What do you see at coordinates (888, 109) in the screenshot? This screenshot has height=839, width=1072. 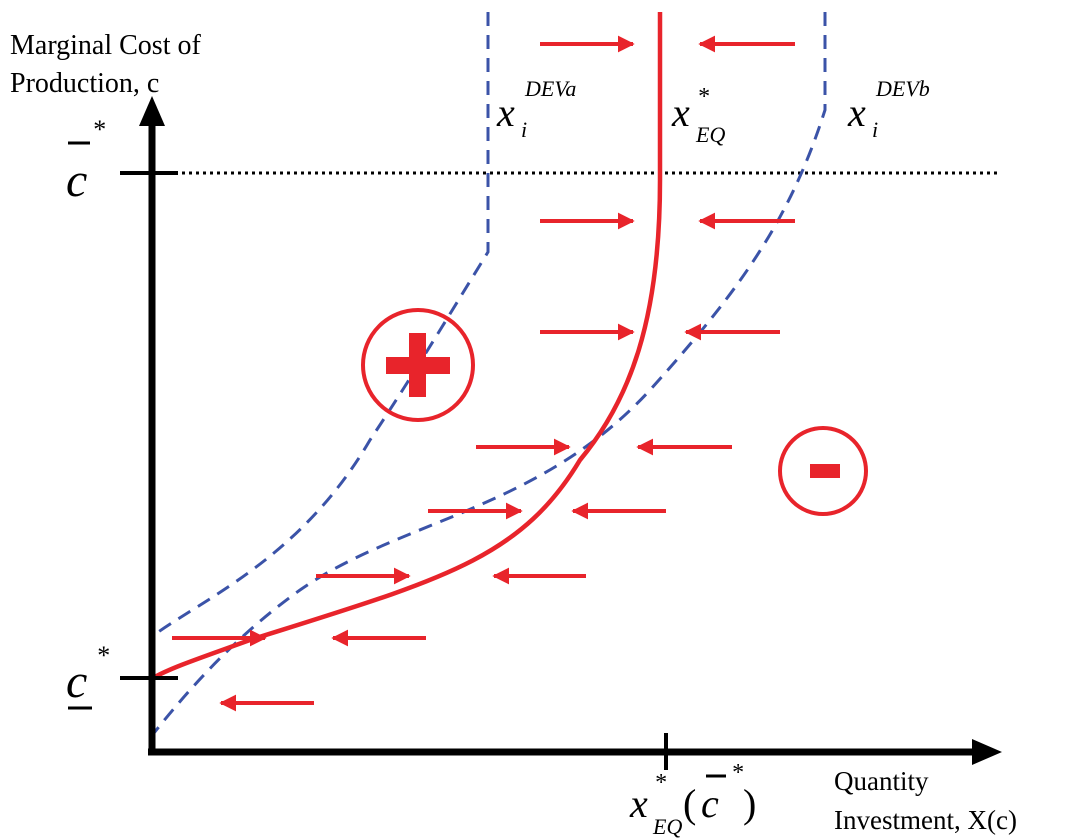 I see `curve-label-dev-b: x DEVb i` at bounding box center [888, 109].